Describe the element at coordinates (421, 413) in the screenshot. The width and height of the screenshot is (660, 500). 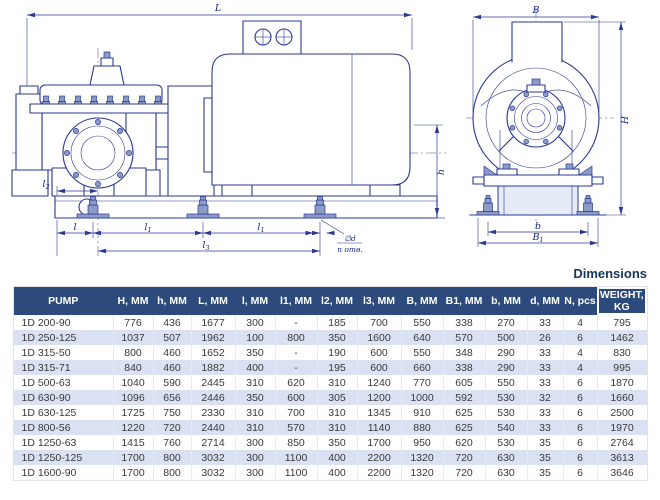
I see `dimension-value: 910` at that location.